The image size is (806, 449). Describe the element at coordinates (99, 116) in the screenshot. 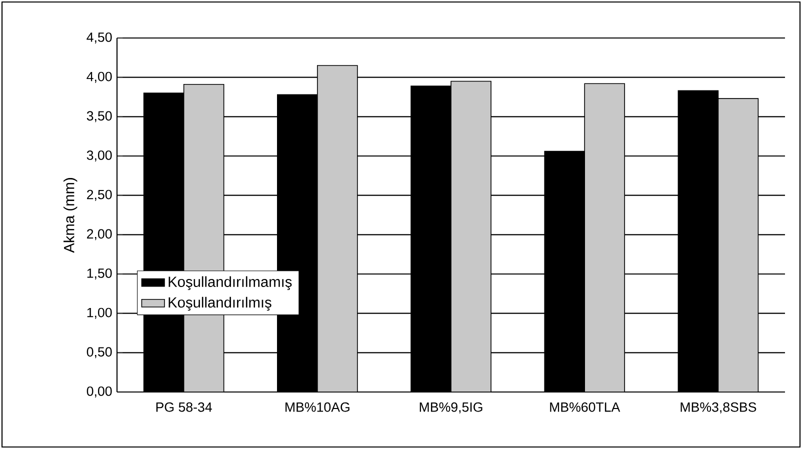

I see `y-tick-label: 3,50` at that location.